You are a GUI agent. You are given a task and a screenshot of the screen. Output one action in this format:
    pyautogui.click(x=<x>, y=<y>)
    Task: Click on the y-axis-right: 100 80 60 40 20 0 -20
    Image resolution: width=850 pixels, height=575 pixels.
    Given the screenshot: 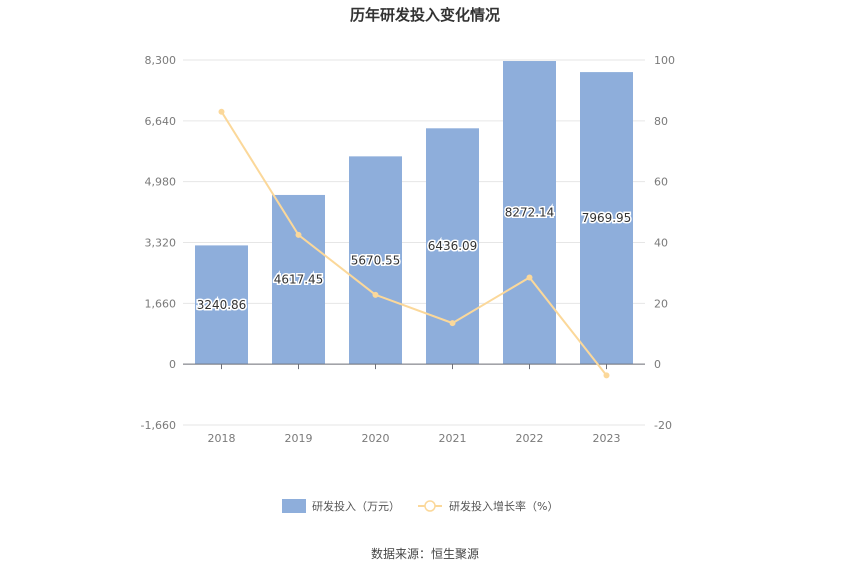 What is the action you would take?
    pyautogui.click(x=664, y=243)
    